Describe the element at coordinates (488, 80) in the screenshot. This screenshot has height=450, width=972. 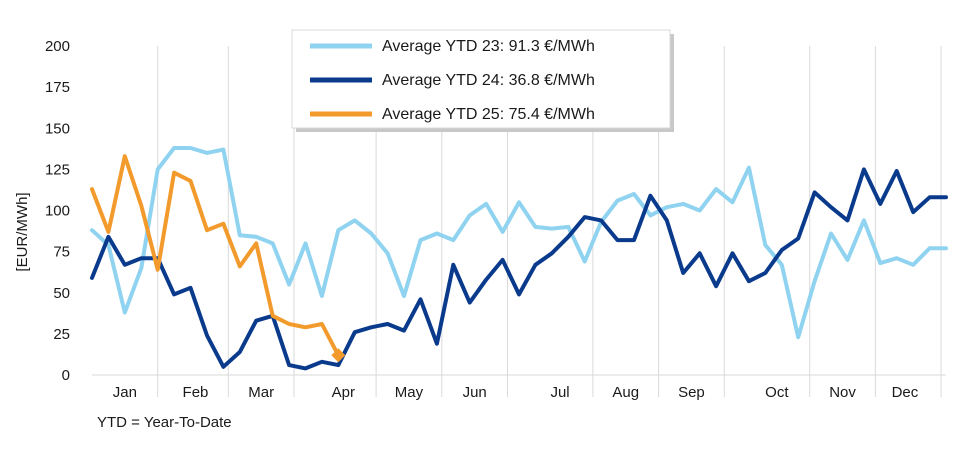
I see `legend-label-1: Average YTD 24: 36.8 €/MWh` at that location.